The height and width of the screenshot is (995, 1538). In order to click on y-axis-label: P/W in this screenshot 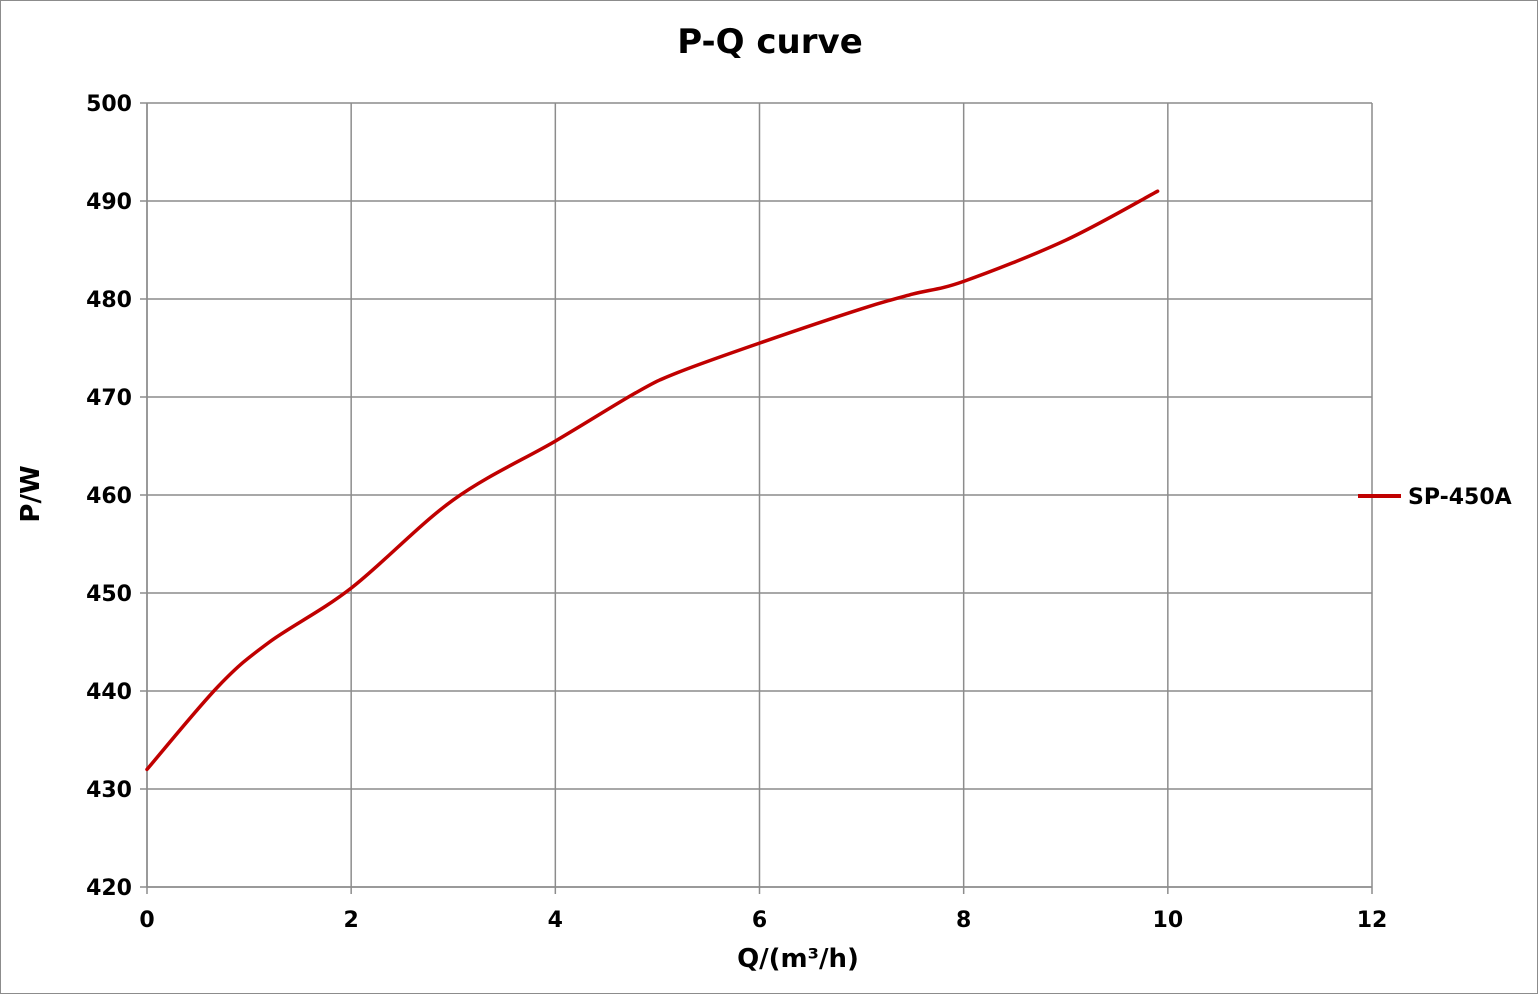, I will do `click(31, 493)`.